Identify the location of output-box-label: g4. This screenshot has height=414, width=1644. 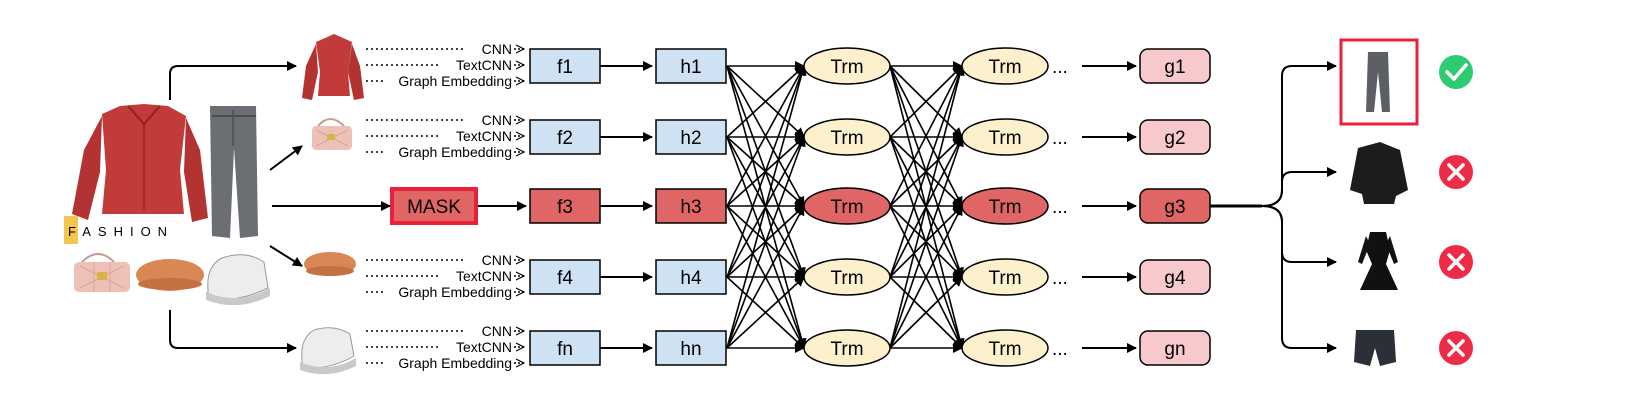
(1175, 278).